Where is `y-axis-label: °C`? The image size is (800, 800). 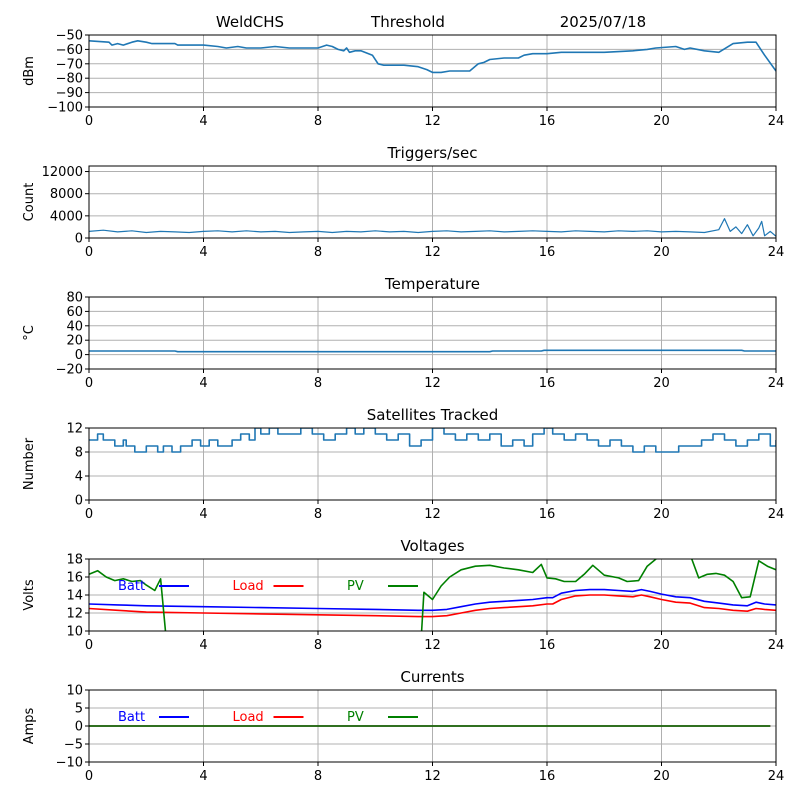 y-axis-label: °C is located at coordinates (29, 333).